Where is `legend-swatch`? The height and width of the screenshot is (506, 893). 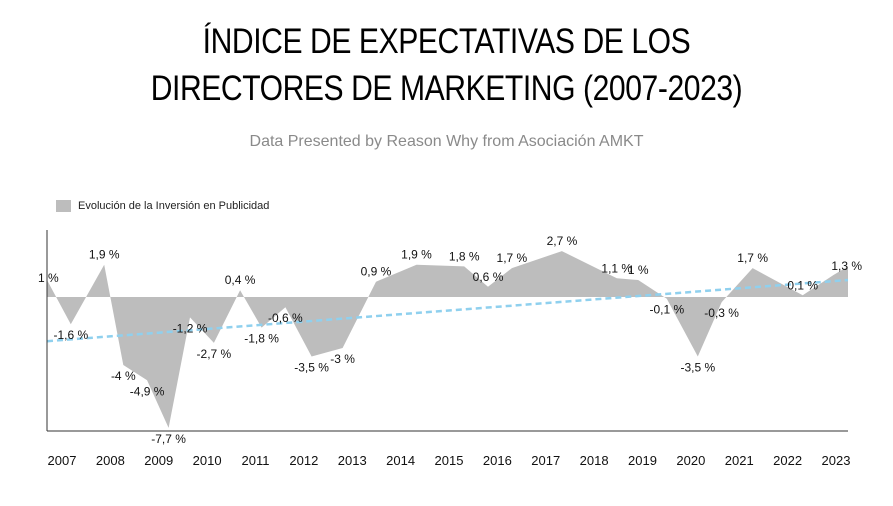 legend-swatch is located at coordinates (63, 206).